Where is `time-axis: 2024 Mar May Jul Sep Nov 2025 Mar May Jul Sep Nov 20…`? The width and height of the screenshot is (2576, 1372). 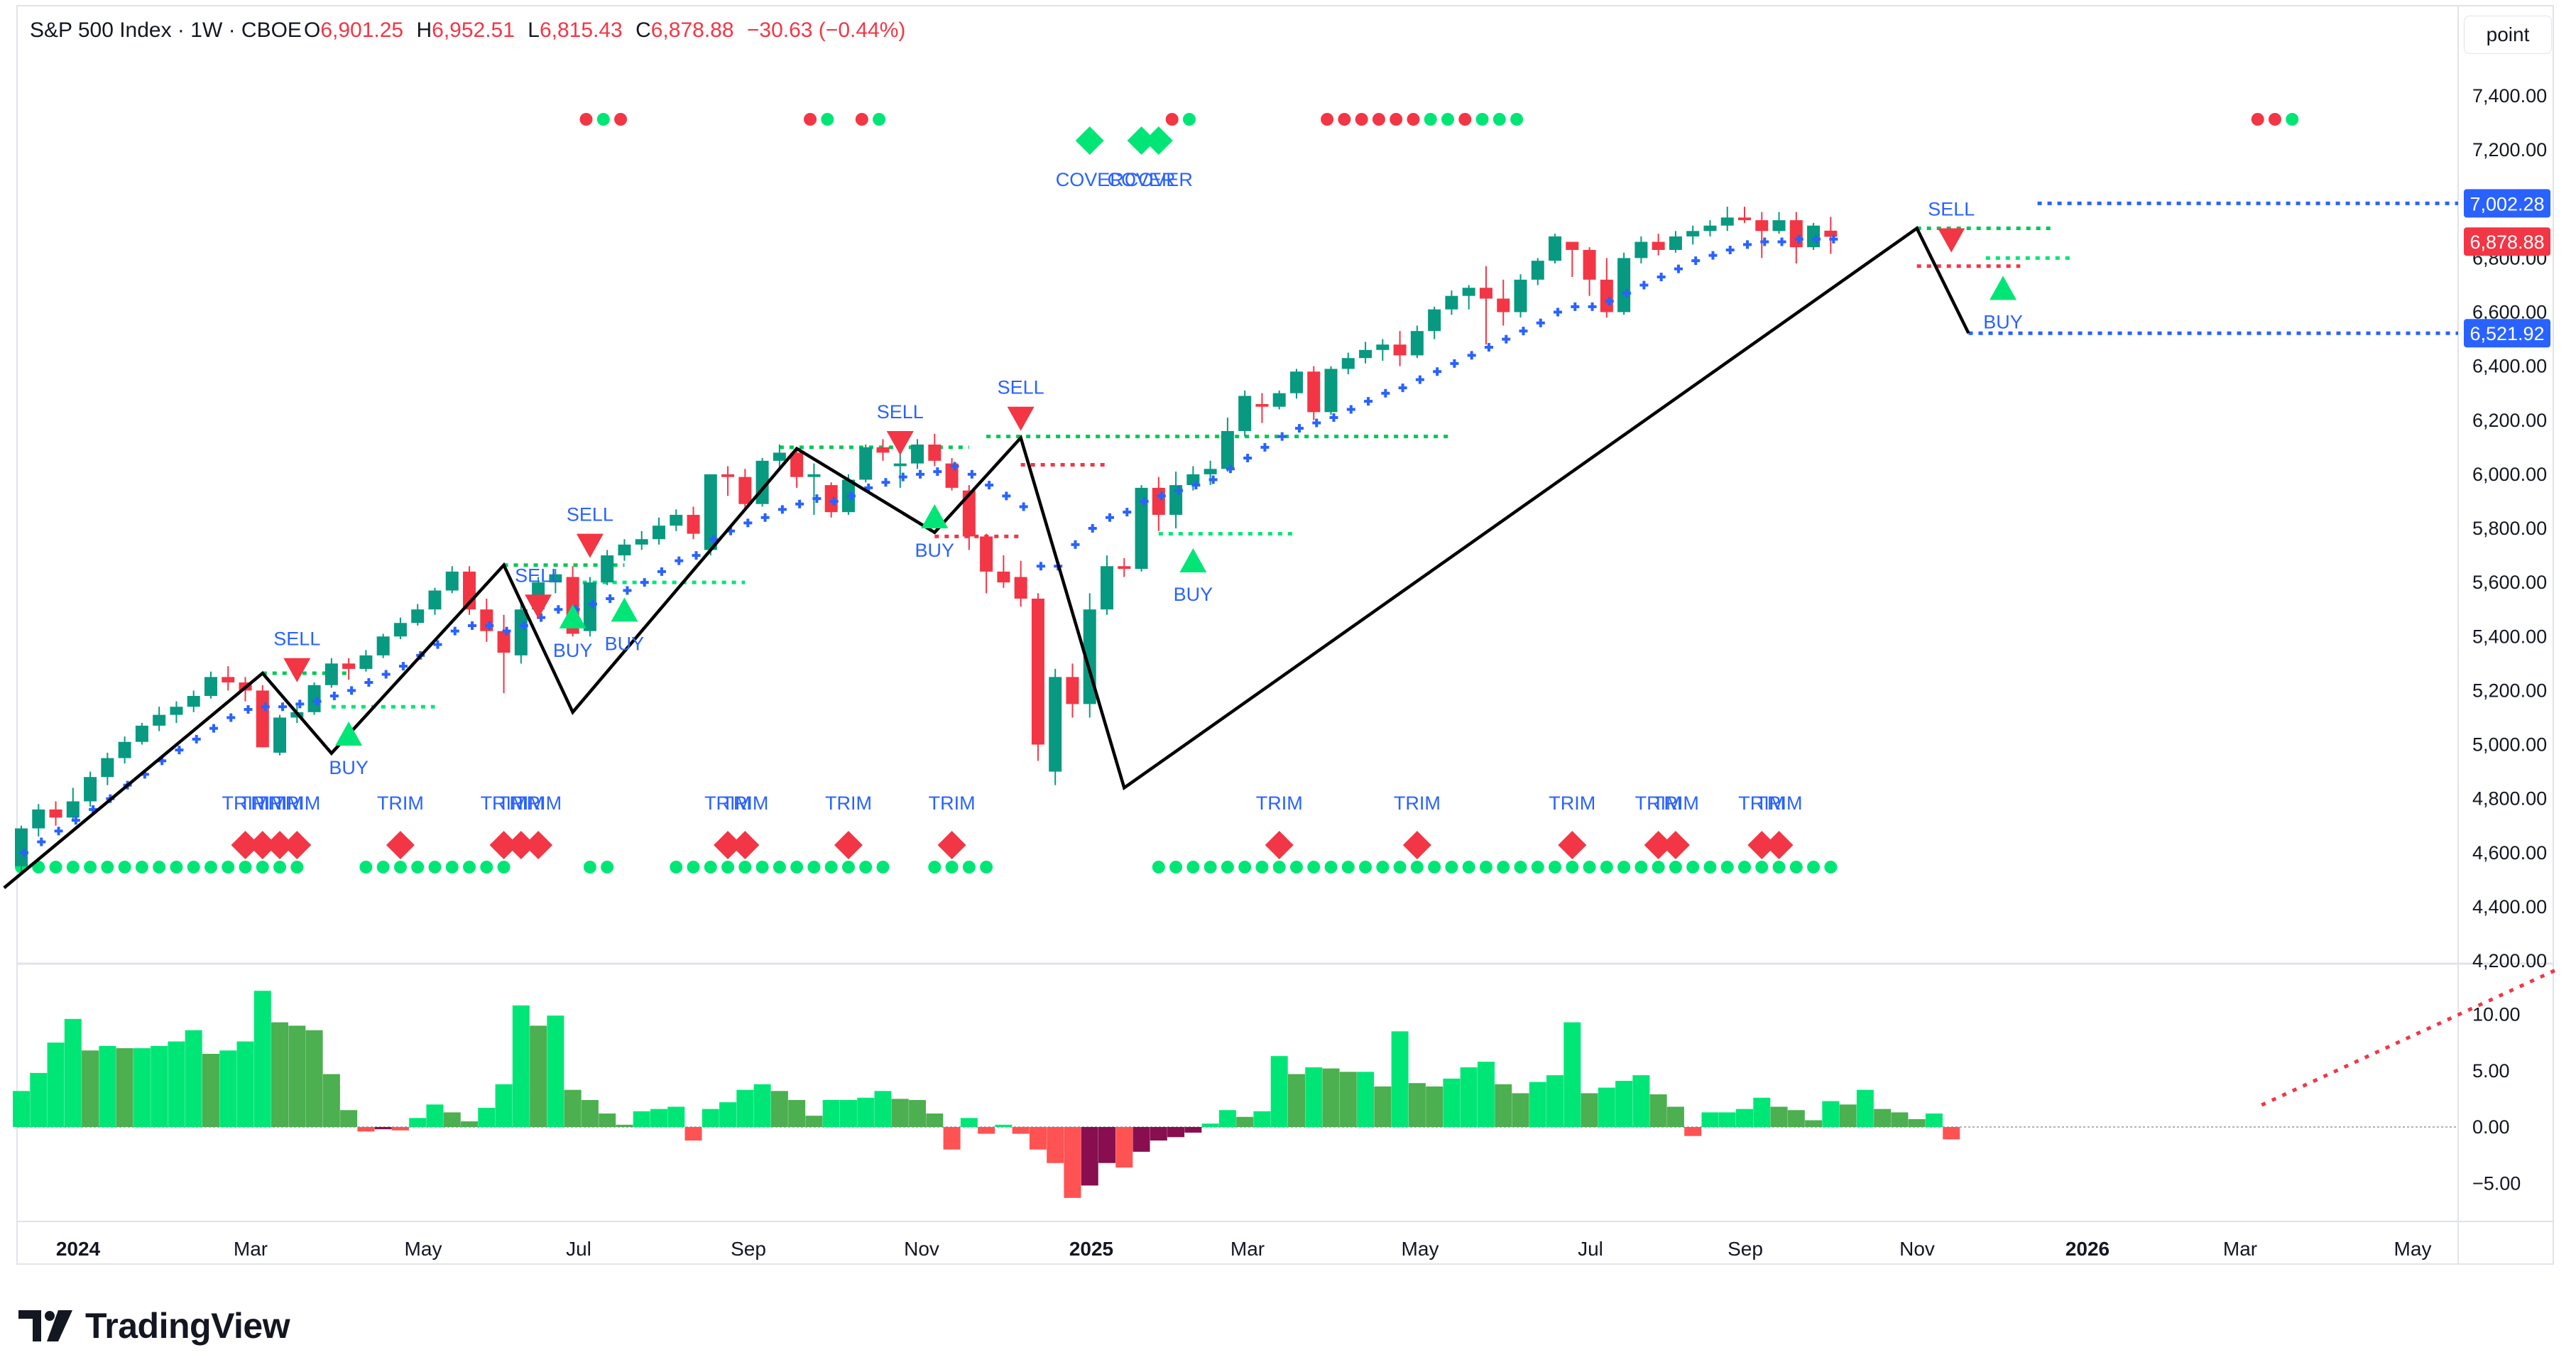
time-axis: 2024 Mar May Jul Sep Nov 2025 Mar May Jul Sep Nov 20… is located at coordinates (1244, 1249).